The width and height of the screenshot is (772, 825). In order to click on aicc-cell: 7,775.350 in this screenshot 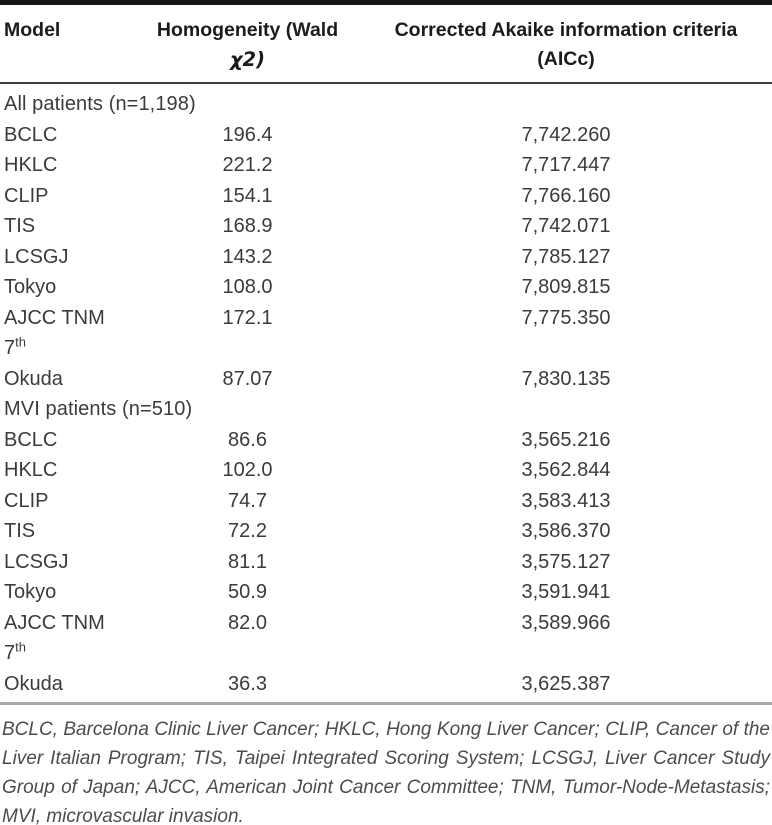, I will do `click(566, 317)`.